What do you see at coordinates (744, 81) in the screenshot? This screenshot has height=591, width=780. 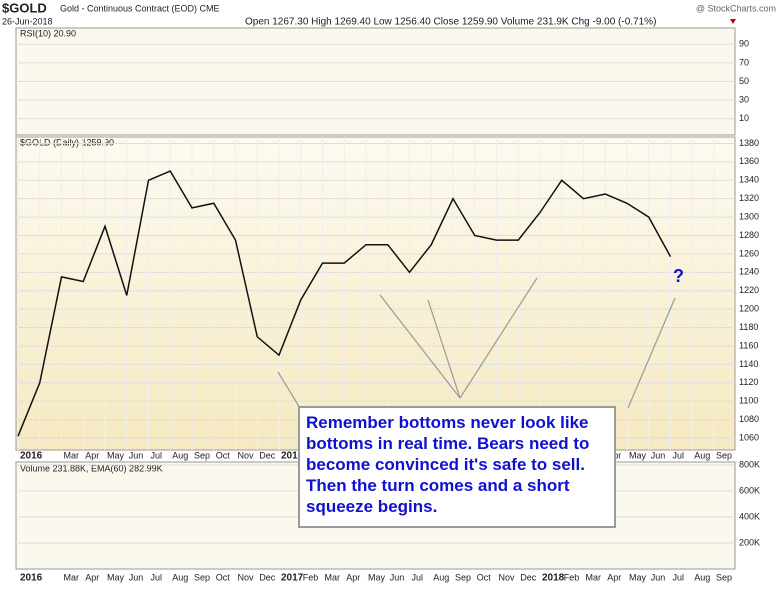 I see `y-tick-label: 50` at bounding box center [744, 81].